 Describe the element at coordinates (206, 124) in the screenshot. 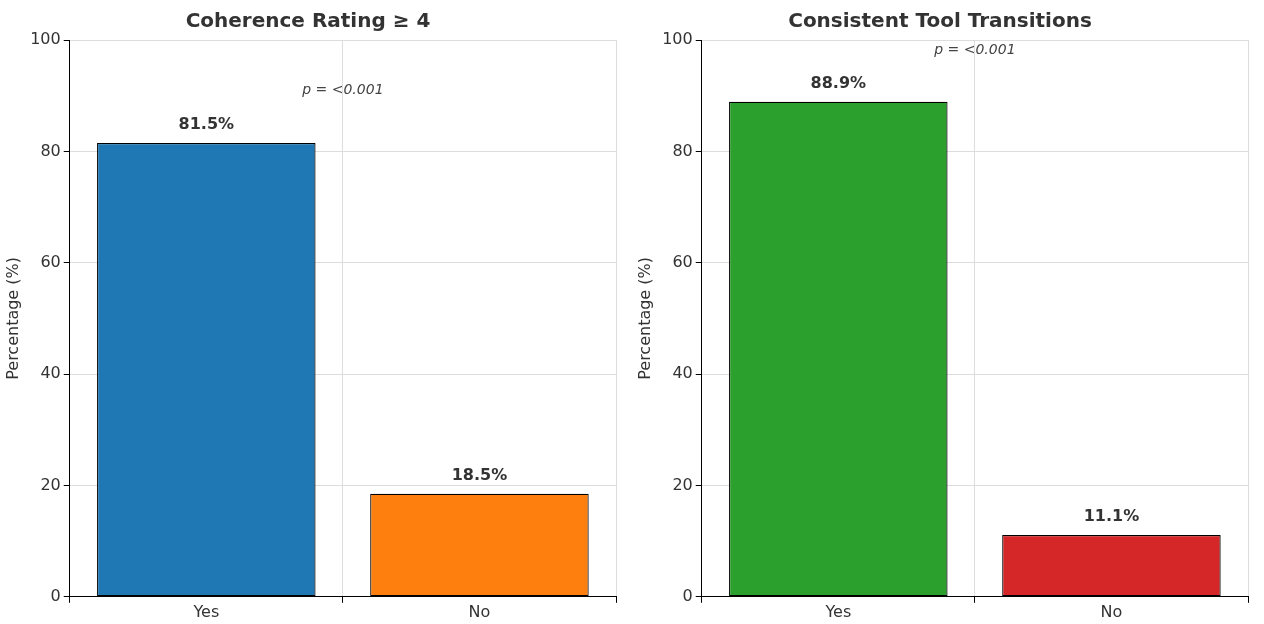

I see `data-label: 81.5%` at that location.